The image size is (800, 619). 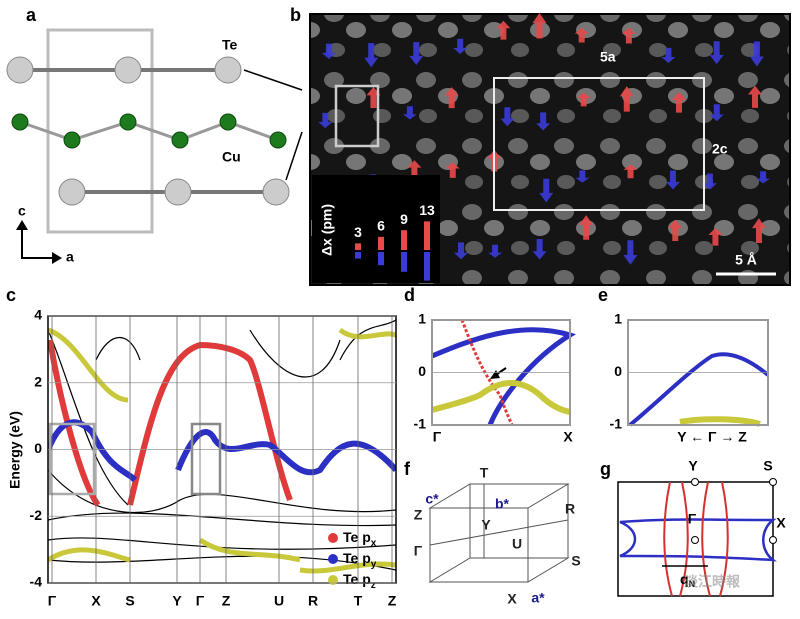 What do you see at coordinates (432, 499) in the screenshot?
I see `k-point: c*` at bounding box center [432, 499].